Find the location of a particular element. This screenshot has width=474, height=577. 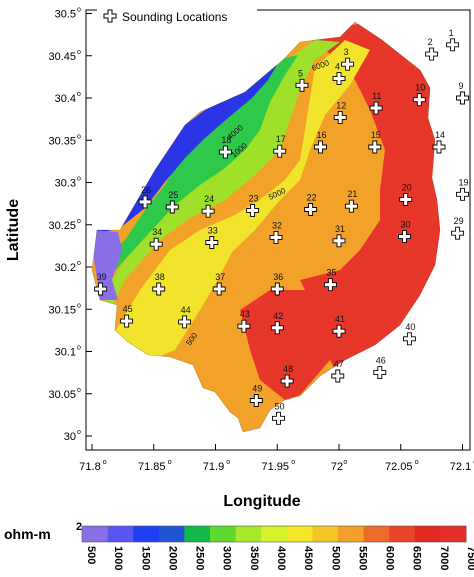

y-tick-label: 30.05 is located at coordinates (62, 395).